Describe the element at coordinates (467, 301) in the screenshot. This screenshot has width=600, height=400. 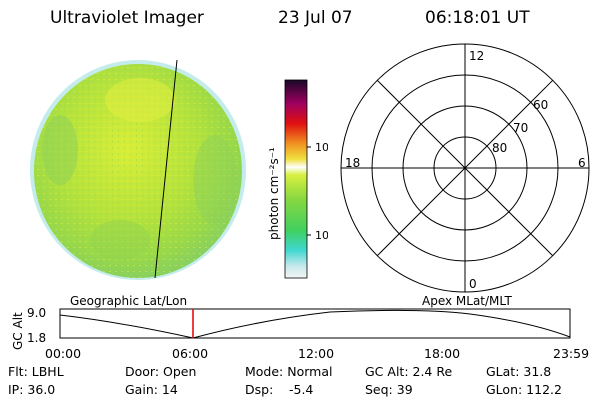
I see `apex-label: Apex MLat/MLT` at that location.